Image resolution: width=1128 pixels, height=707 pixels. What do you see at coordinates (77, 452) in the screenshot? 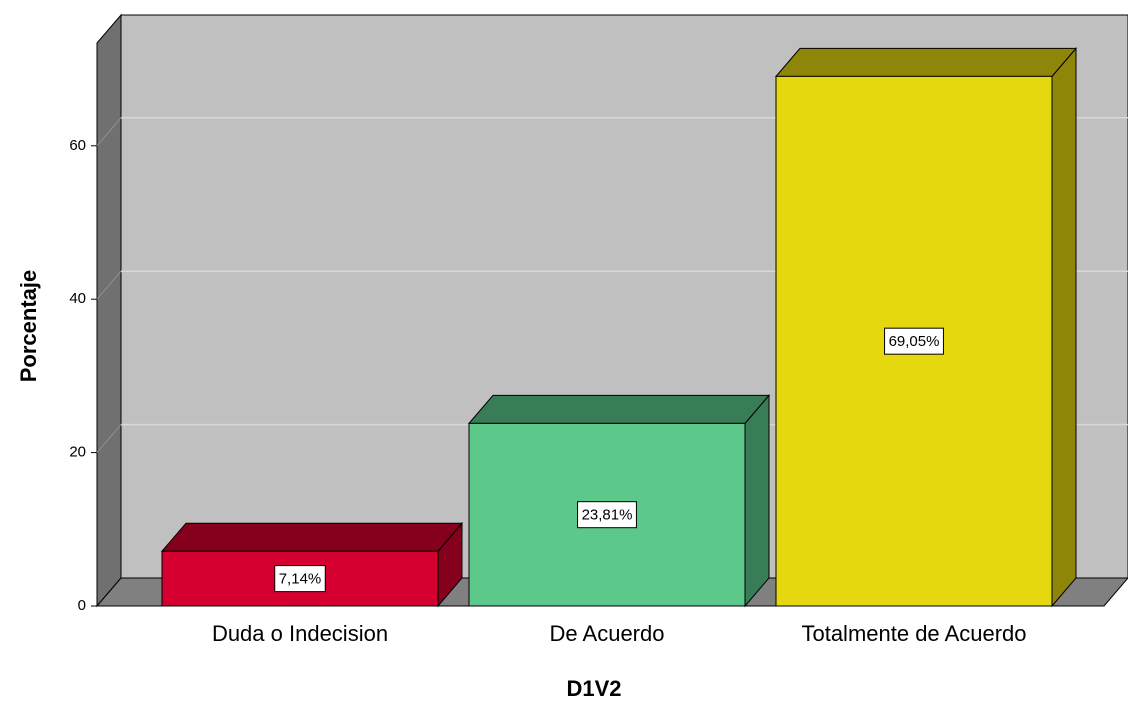
I see `y-tick-label: 20` at bounding box center [77, 452].